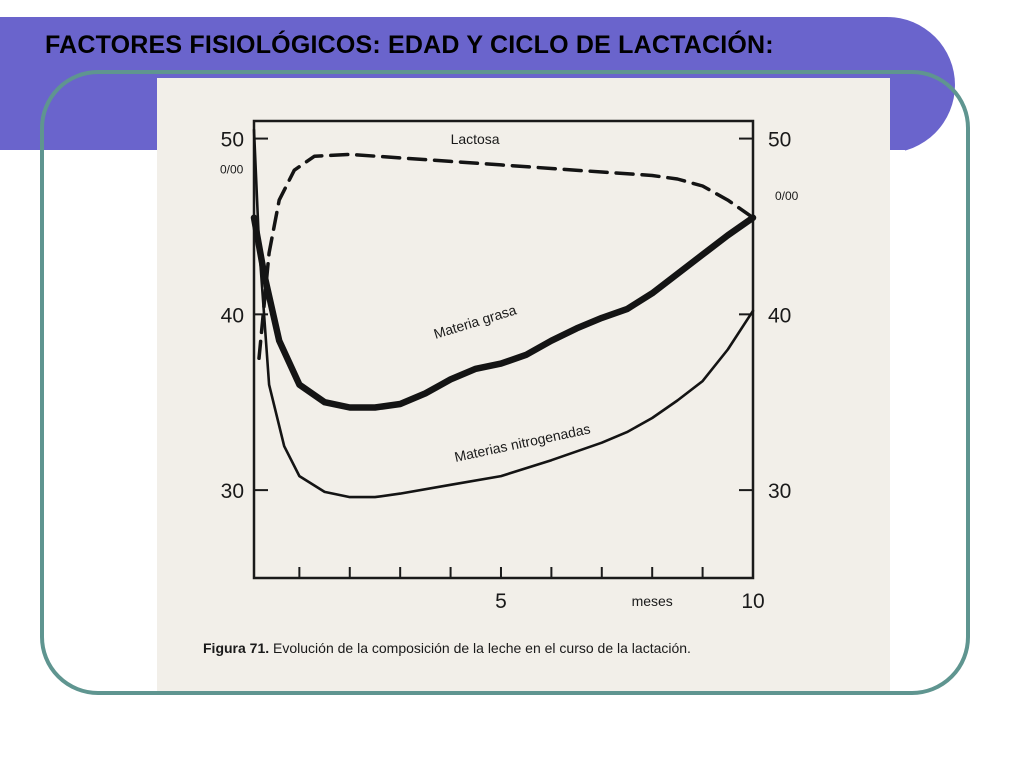 This screenshot has height=768, width=1024. I want to click on figure-caption-label: Figura 71., so click(238, 648).